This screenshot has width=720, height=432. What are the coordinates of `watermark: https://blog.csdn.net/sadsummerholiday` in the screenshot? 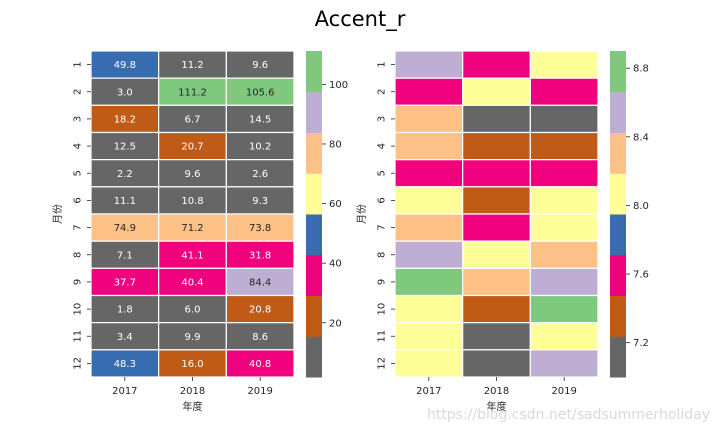 It's located at (568, 415).